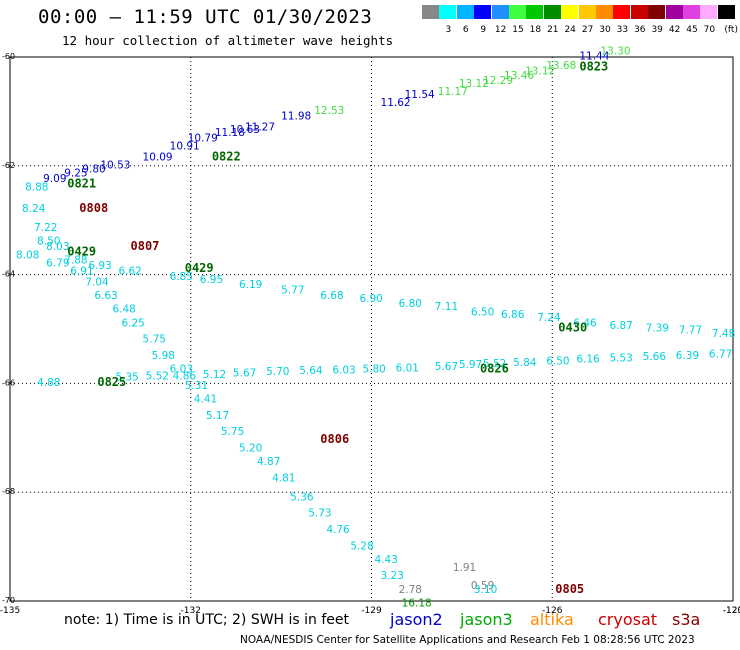 This screenshot has width=740, height=650. What do you see at coordinates (622, 30) in the screenshot?
I see `legend-label: 33` at bounding box center [622, 30].